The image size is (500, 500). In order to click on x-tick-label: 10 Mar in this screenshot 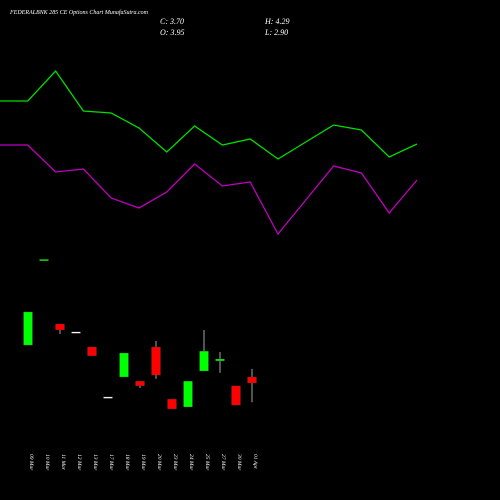, I will do `click(47, 462)`.